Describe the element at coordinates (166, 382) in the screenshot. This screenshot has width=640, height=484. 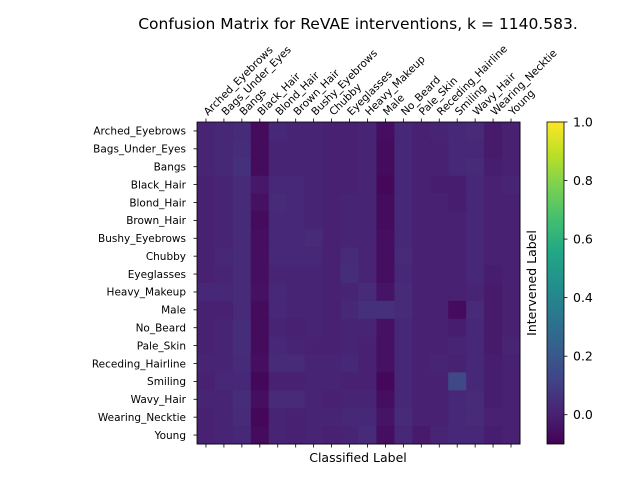
I see `y-tick-label: Smiling` at that location.